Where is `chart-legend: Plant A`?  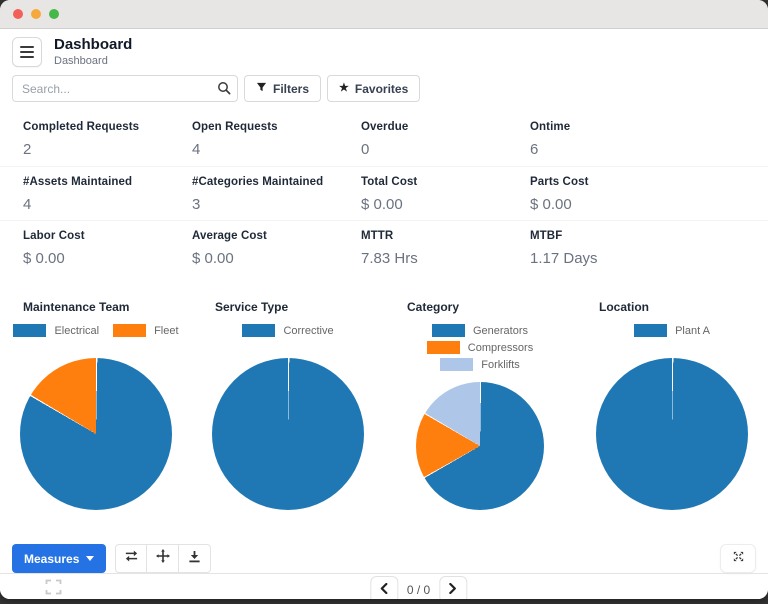
chart-legend: Plant A is located at coordinates (672, 331).